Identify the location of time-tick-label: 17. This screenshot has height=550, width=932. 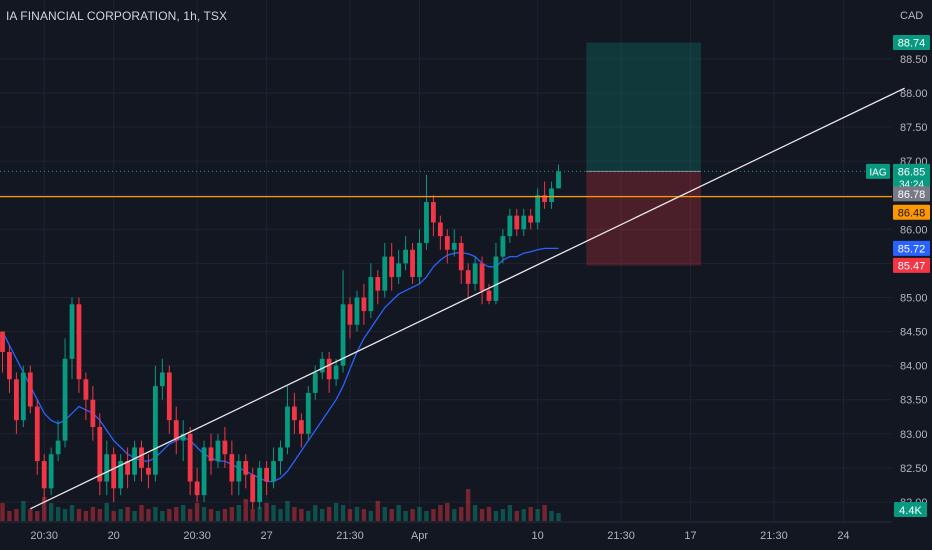
(690, 536).